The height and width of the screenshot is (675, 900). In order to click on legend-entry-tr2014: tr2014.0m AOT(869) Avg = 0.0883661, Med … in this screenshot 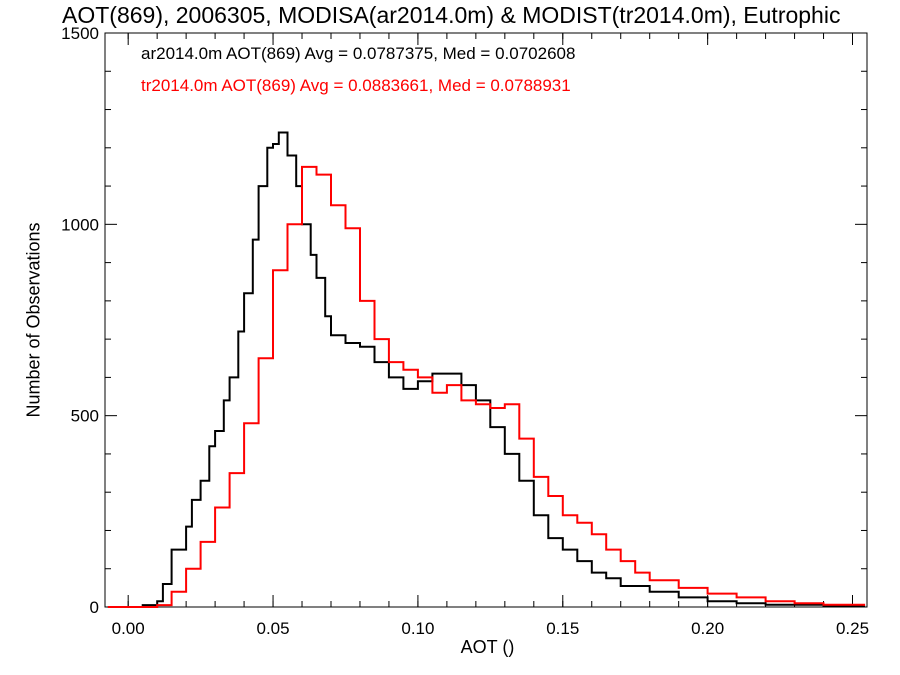, I will do `click(356, 85)`.